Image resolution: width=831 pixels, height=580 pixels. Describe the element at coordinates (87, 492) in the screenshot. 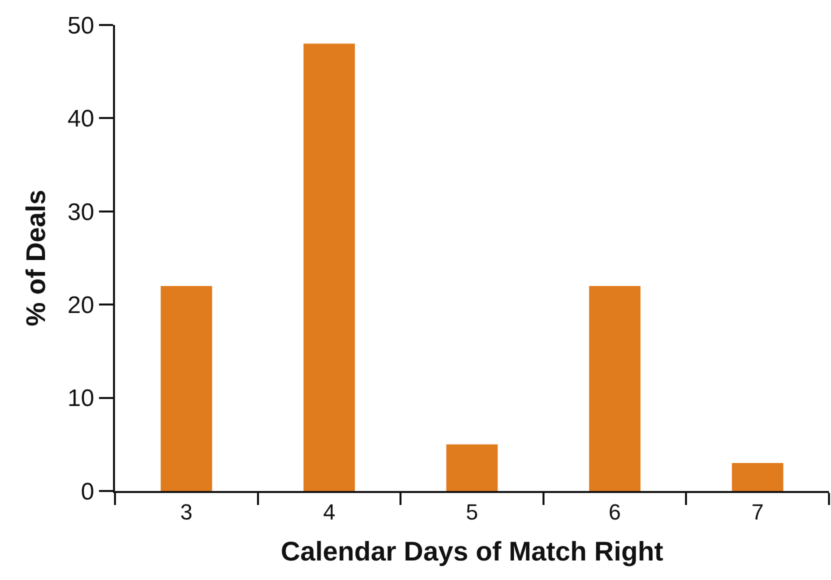

I see `y-tick-label: 0` at that location.